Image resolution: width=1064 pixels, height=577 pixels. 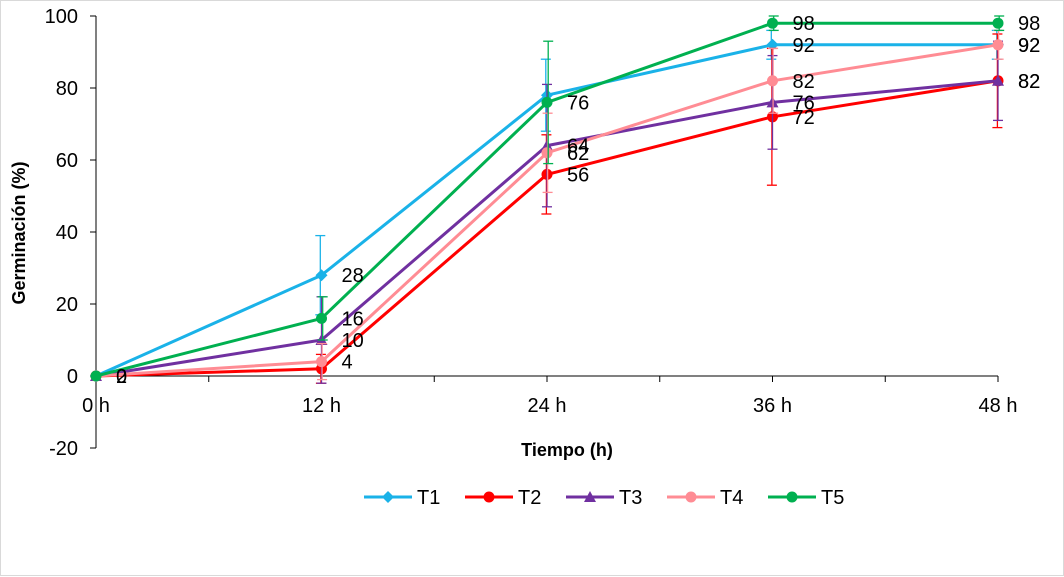 I want to click on x-tick-label: 24 h, so click(x=547, y=406).